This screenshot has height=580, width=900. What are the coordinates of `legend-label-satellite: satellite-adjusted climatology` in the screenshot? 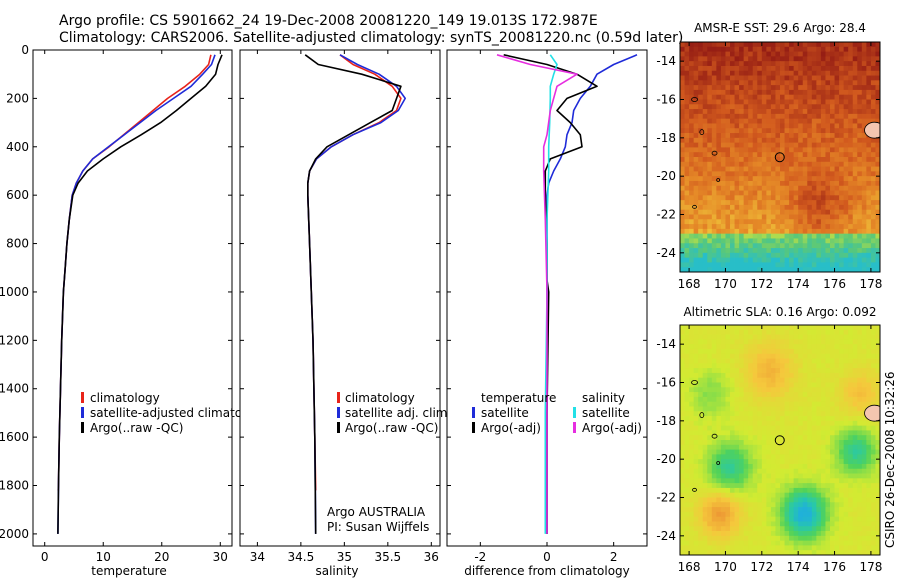 It's located at (179, 413).